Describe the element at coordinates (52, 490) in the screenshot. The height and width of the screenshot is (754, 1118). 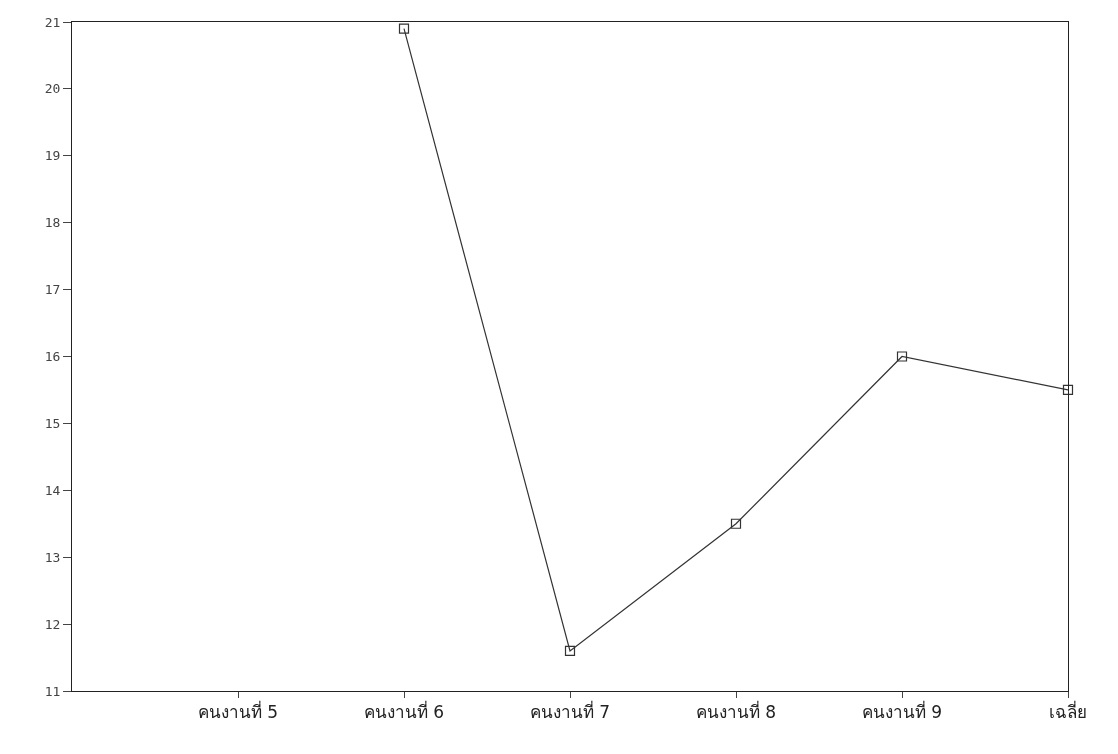
I see `y-tick-label: 14` at that location.